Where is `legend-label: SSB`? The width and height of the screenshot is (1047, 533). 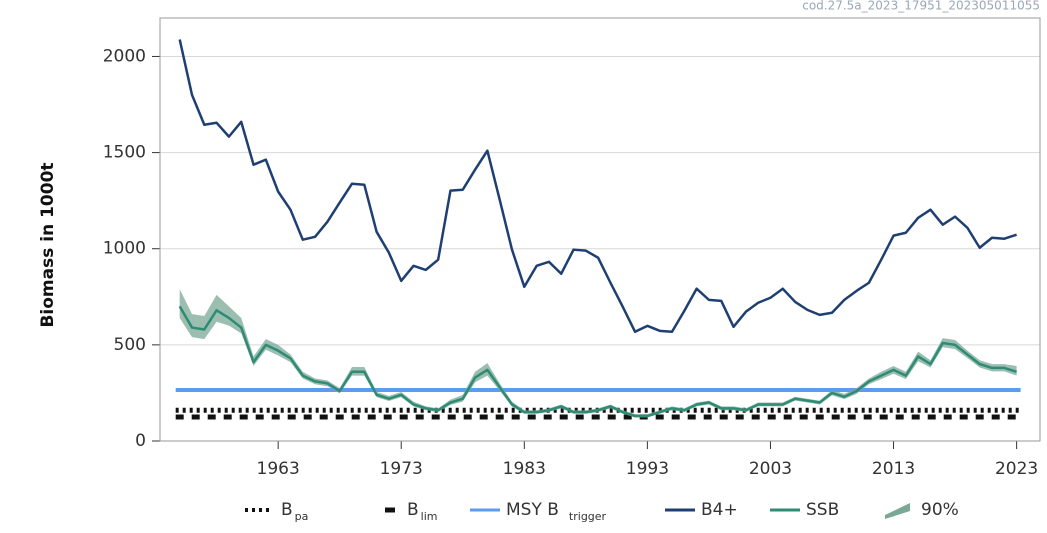
legend-label: SSB is located at coordinates (822, 510).